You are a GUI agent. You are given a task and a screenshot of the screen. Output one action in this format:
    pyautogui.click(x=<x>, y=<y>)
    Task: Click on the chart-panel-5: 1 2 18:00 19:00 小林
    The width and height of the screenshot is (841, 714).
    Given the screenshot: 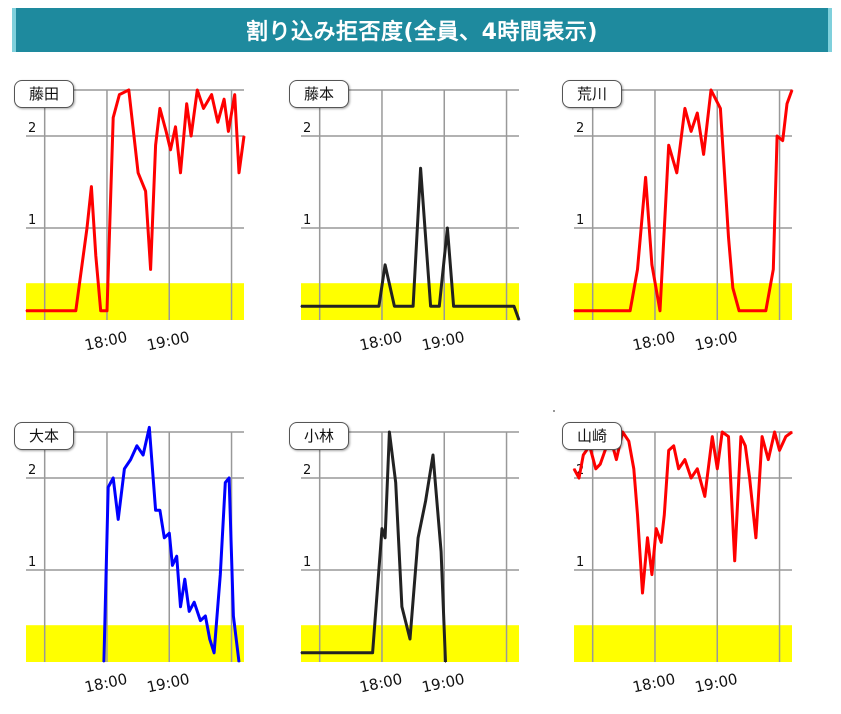 What is the action you would take?
    pyautogui.click(x=413, y=568)
    